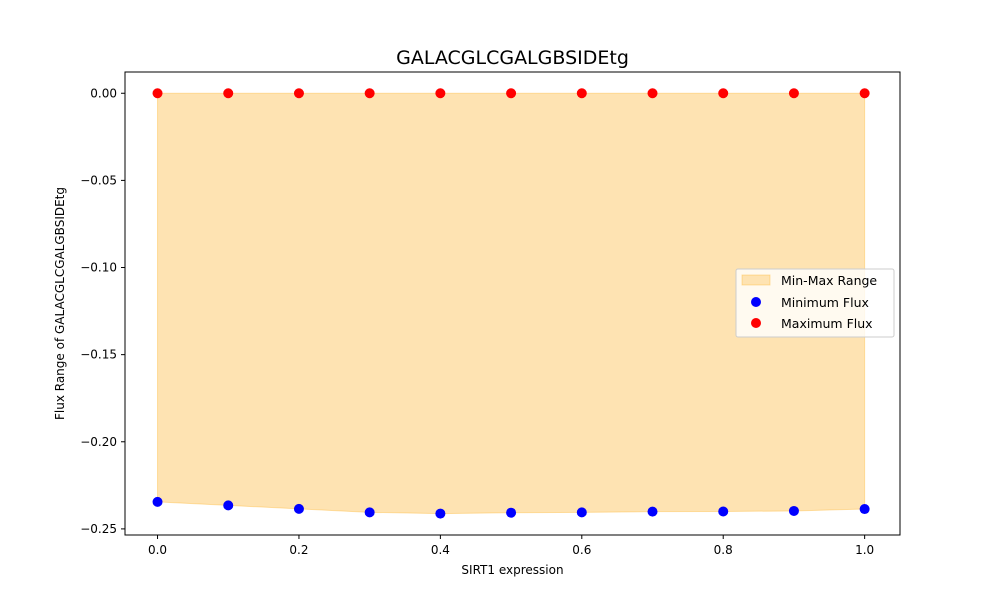 The height and width of the screenshot is (604, 1000). What do you see at coordinates (60, 303) in the screenshot?
I see `y-axis-label: Flux Range of GALACGLCGALGBSIDEtg` at bounding box center [60, 303].